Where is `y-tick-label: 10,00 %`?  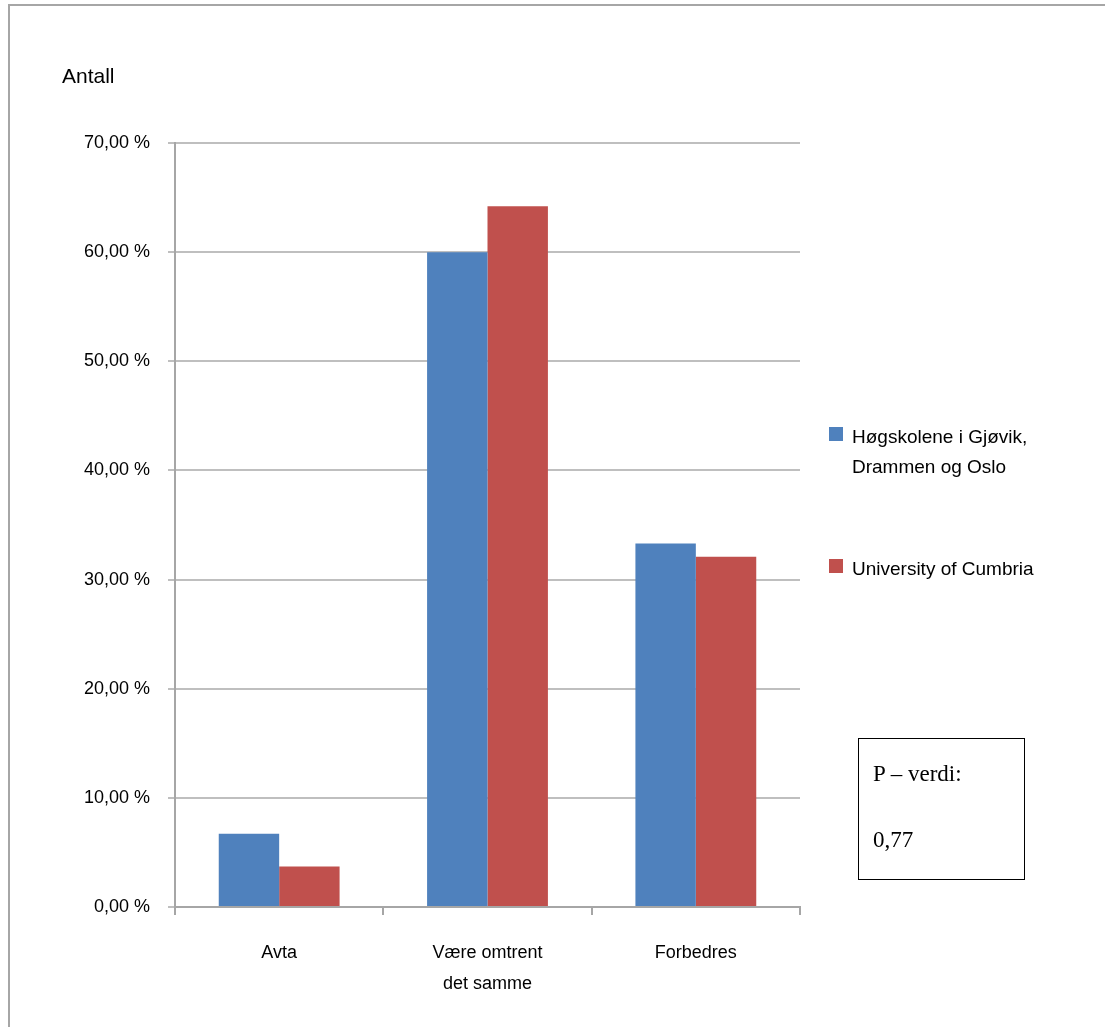
y-tick-label: 10,00 % is located at coordinates (116, 796).